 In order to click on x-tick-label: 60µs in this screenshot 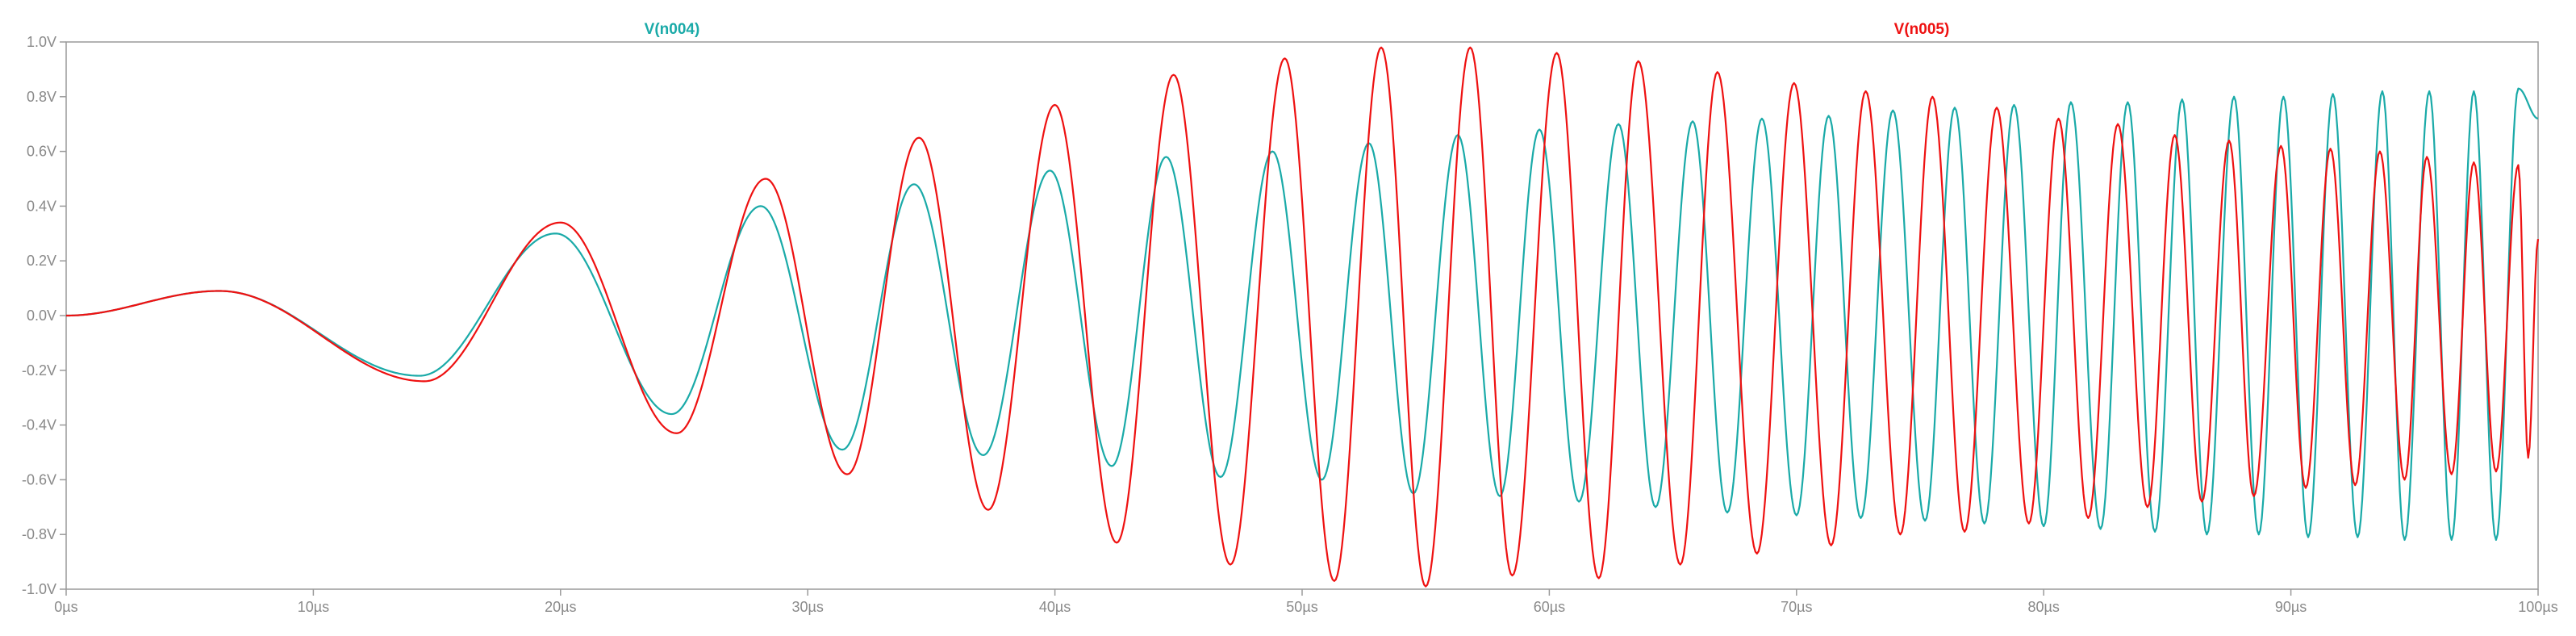, I will do `click(1549, 607)`.